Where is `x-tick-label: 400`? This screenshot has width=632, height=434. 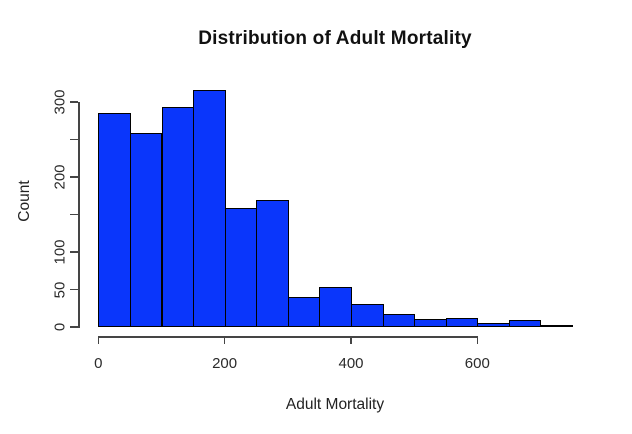
x-tick-label: 400 is located at coordinates (351, 363).